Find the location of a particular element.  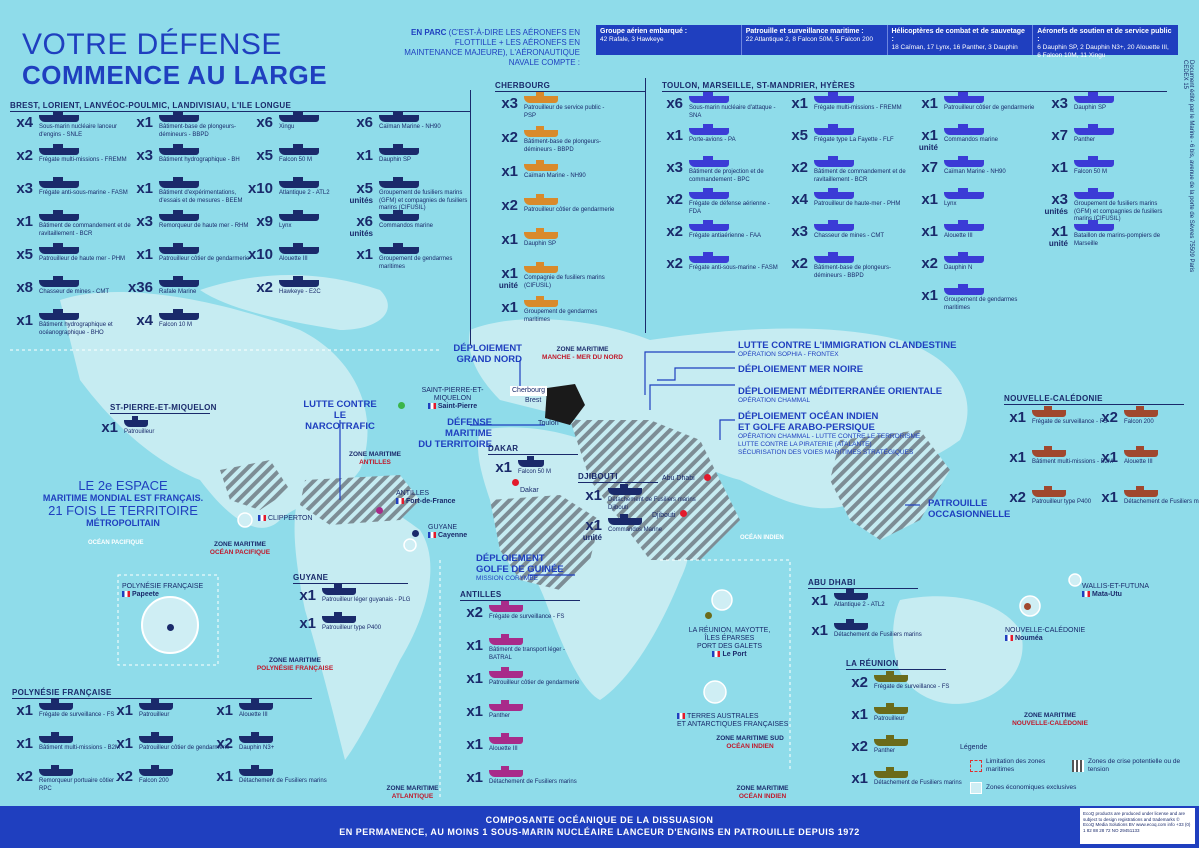

aircraft-icon is located at coordinates (531, 461).